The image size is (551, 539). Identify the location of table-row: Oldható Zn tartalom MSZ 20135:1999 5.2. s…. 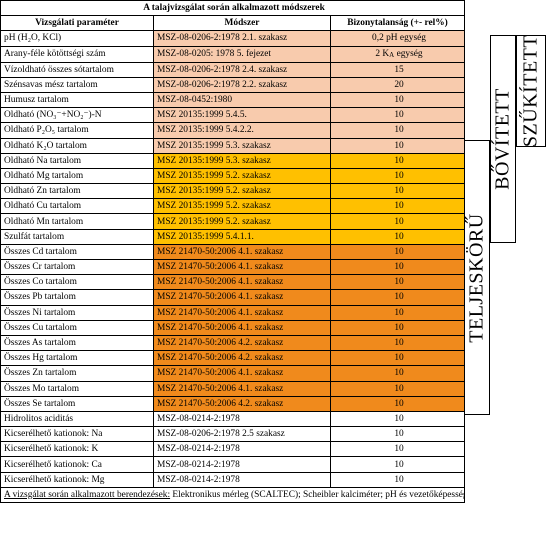
(232, 191).